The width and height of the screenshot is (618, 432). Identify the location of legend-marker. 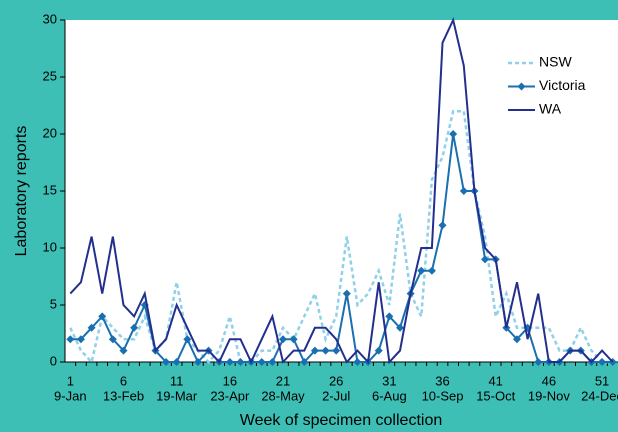
(521, 86).